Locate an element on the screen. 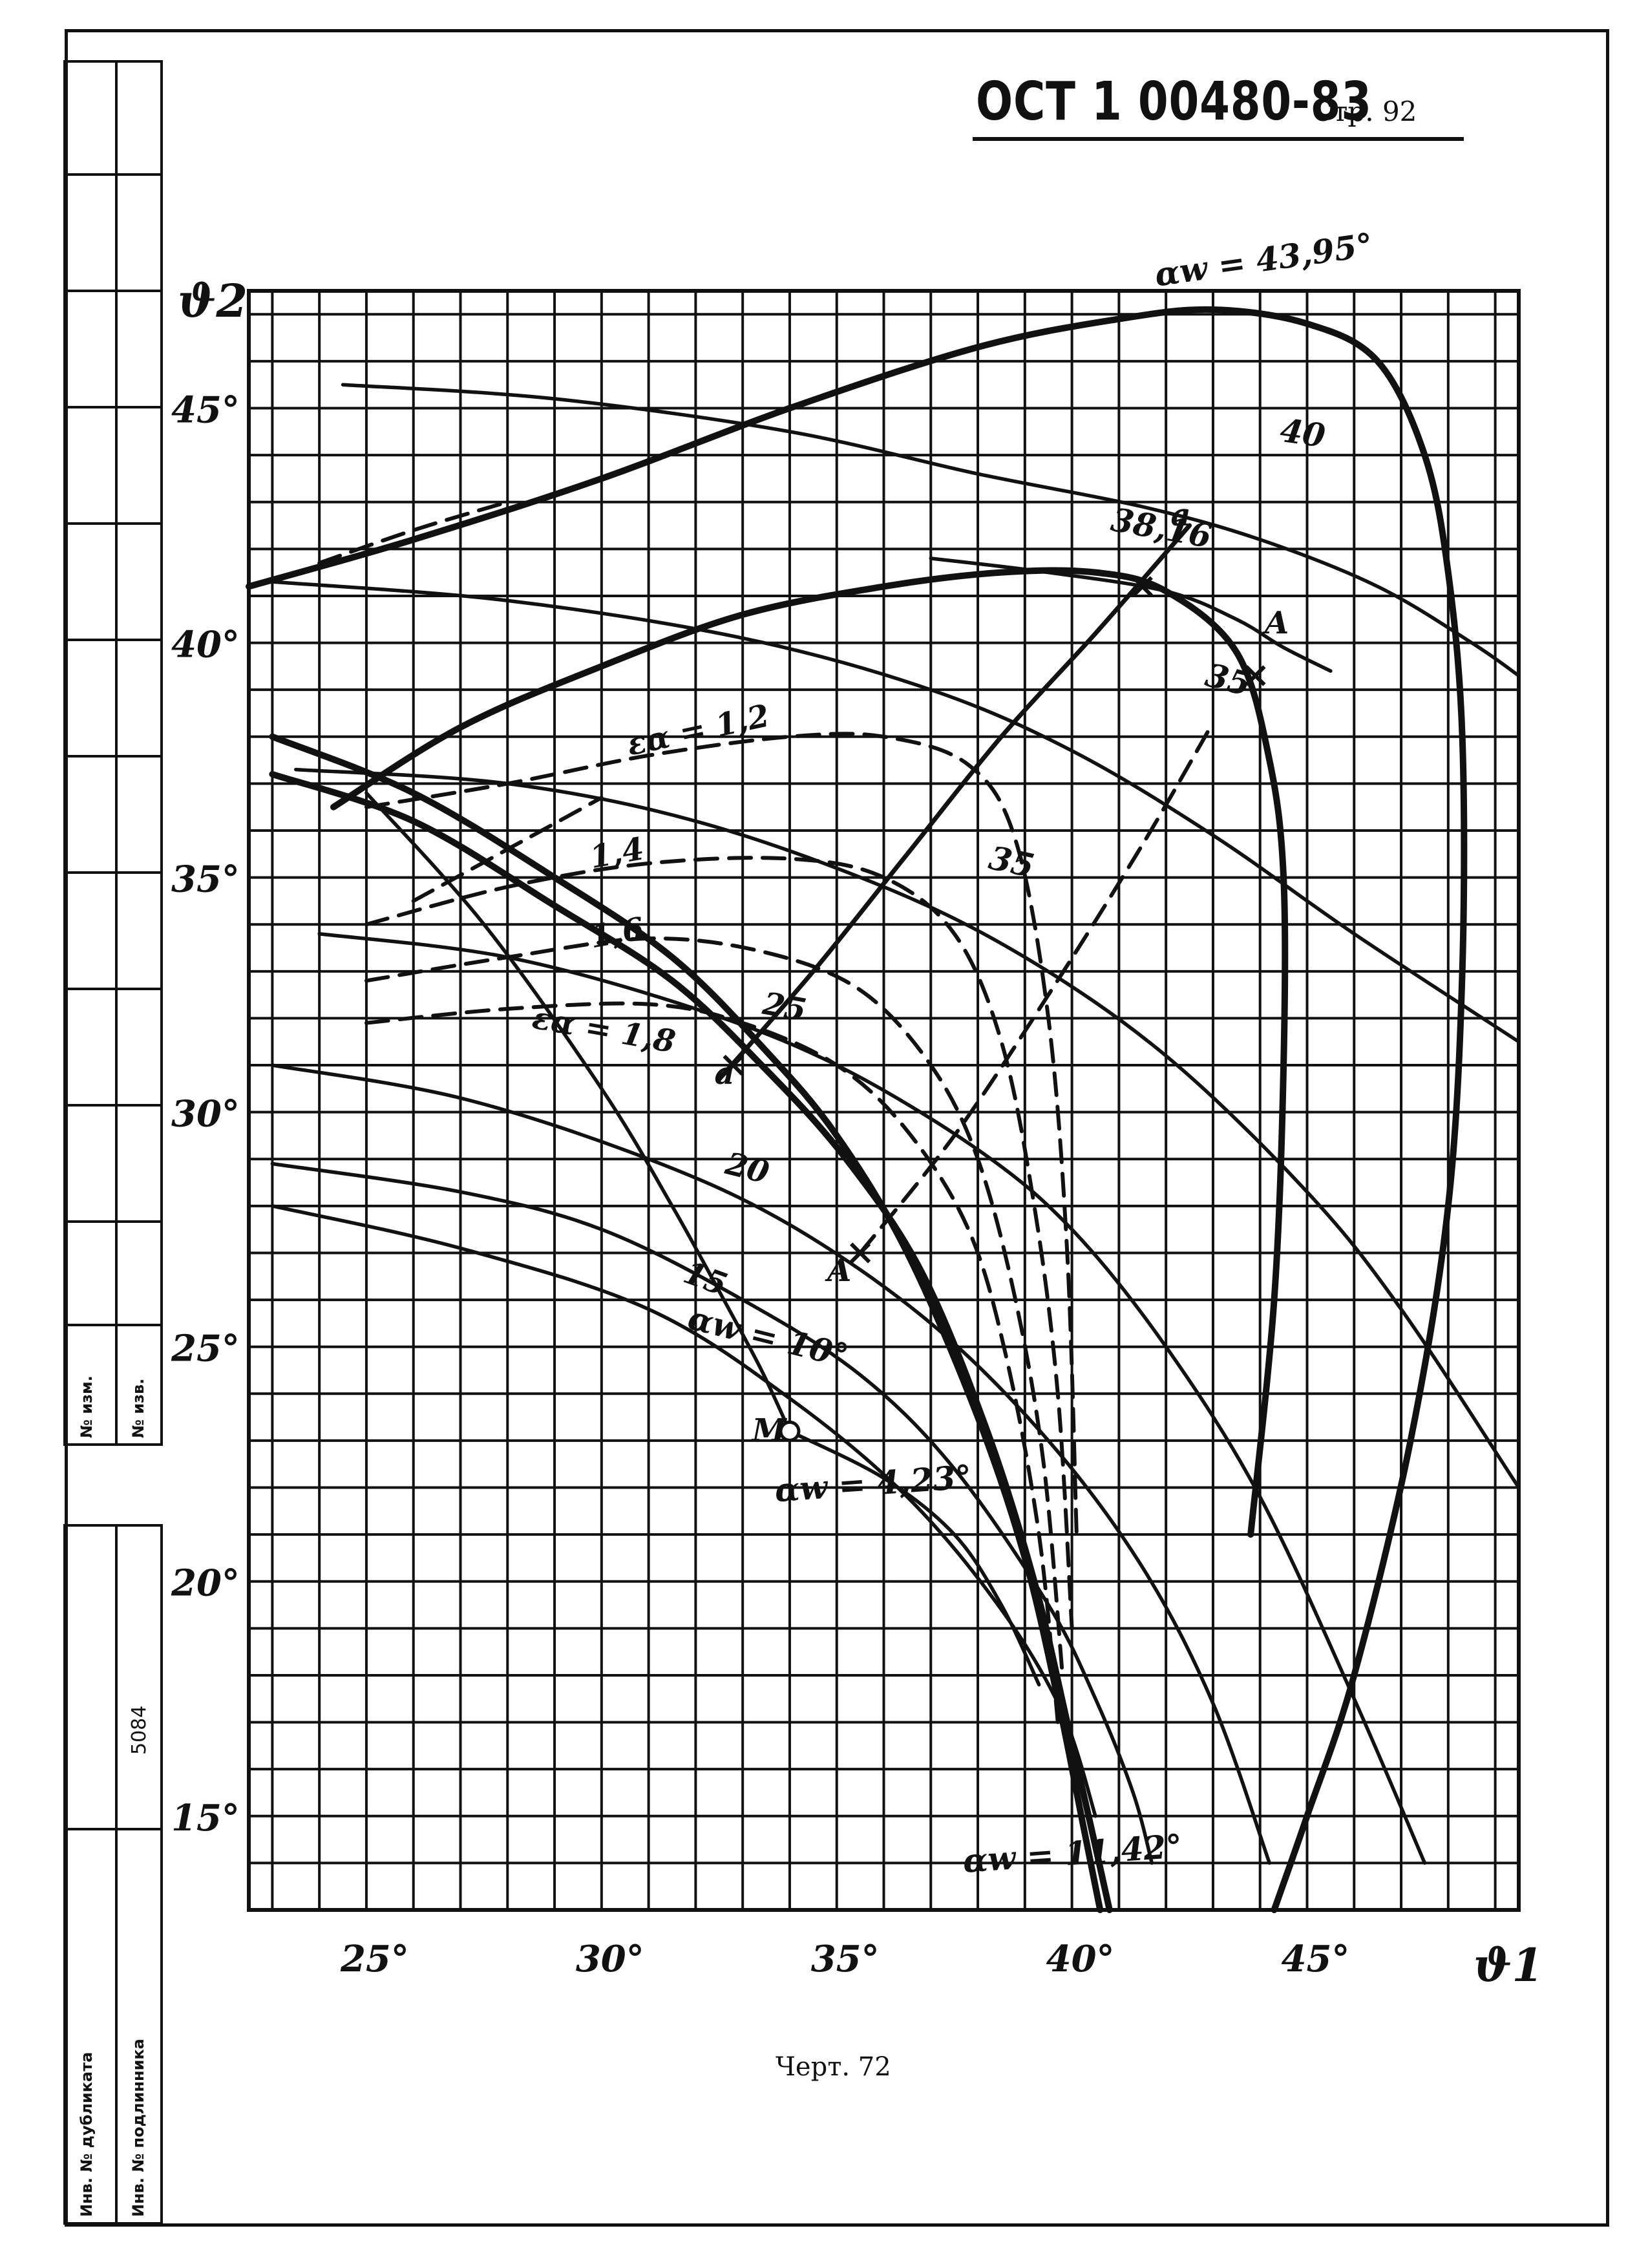 This screenshot has height=2268, width=1648. curve-line_a is located at coordinates (954, 802).